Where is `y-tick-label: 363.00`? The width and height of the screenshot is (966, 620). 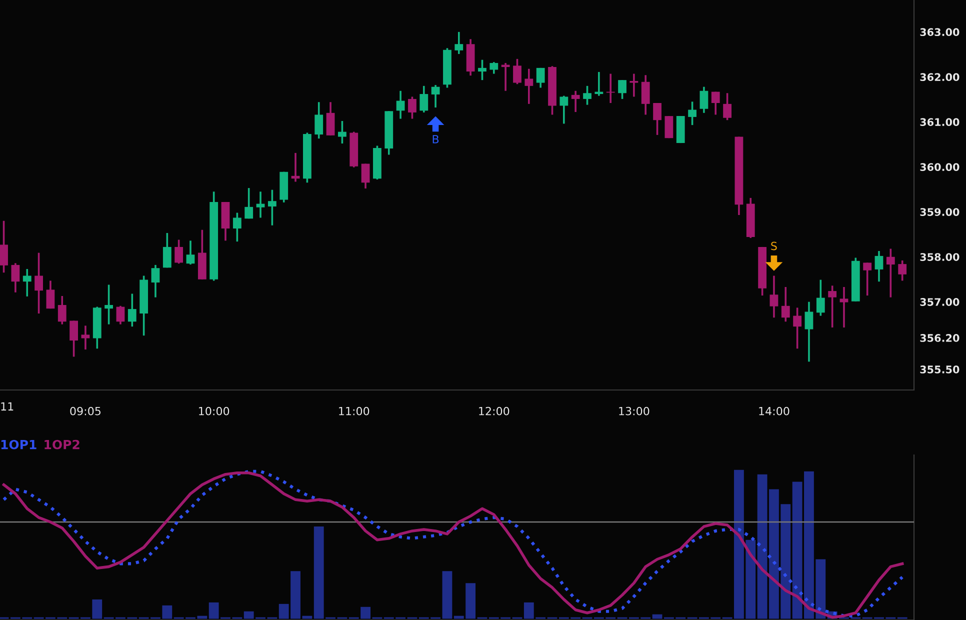 y-tick-label: 363.00 is located at coordinates (940, 32).